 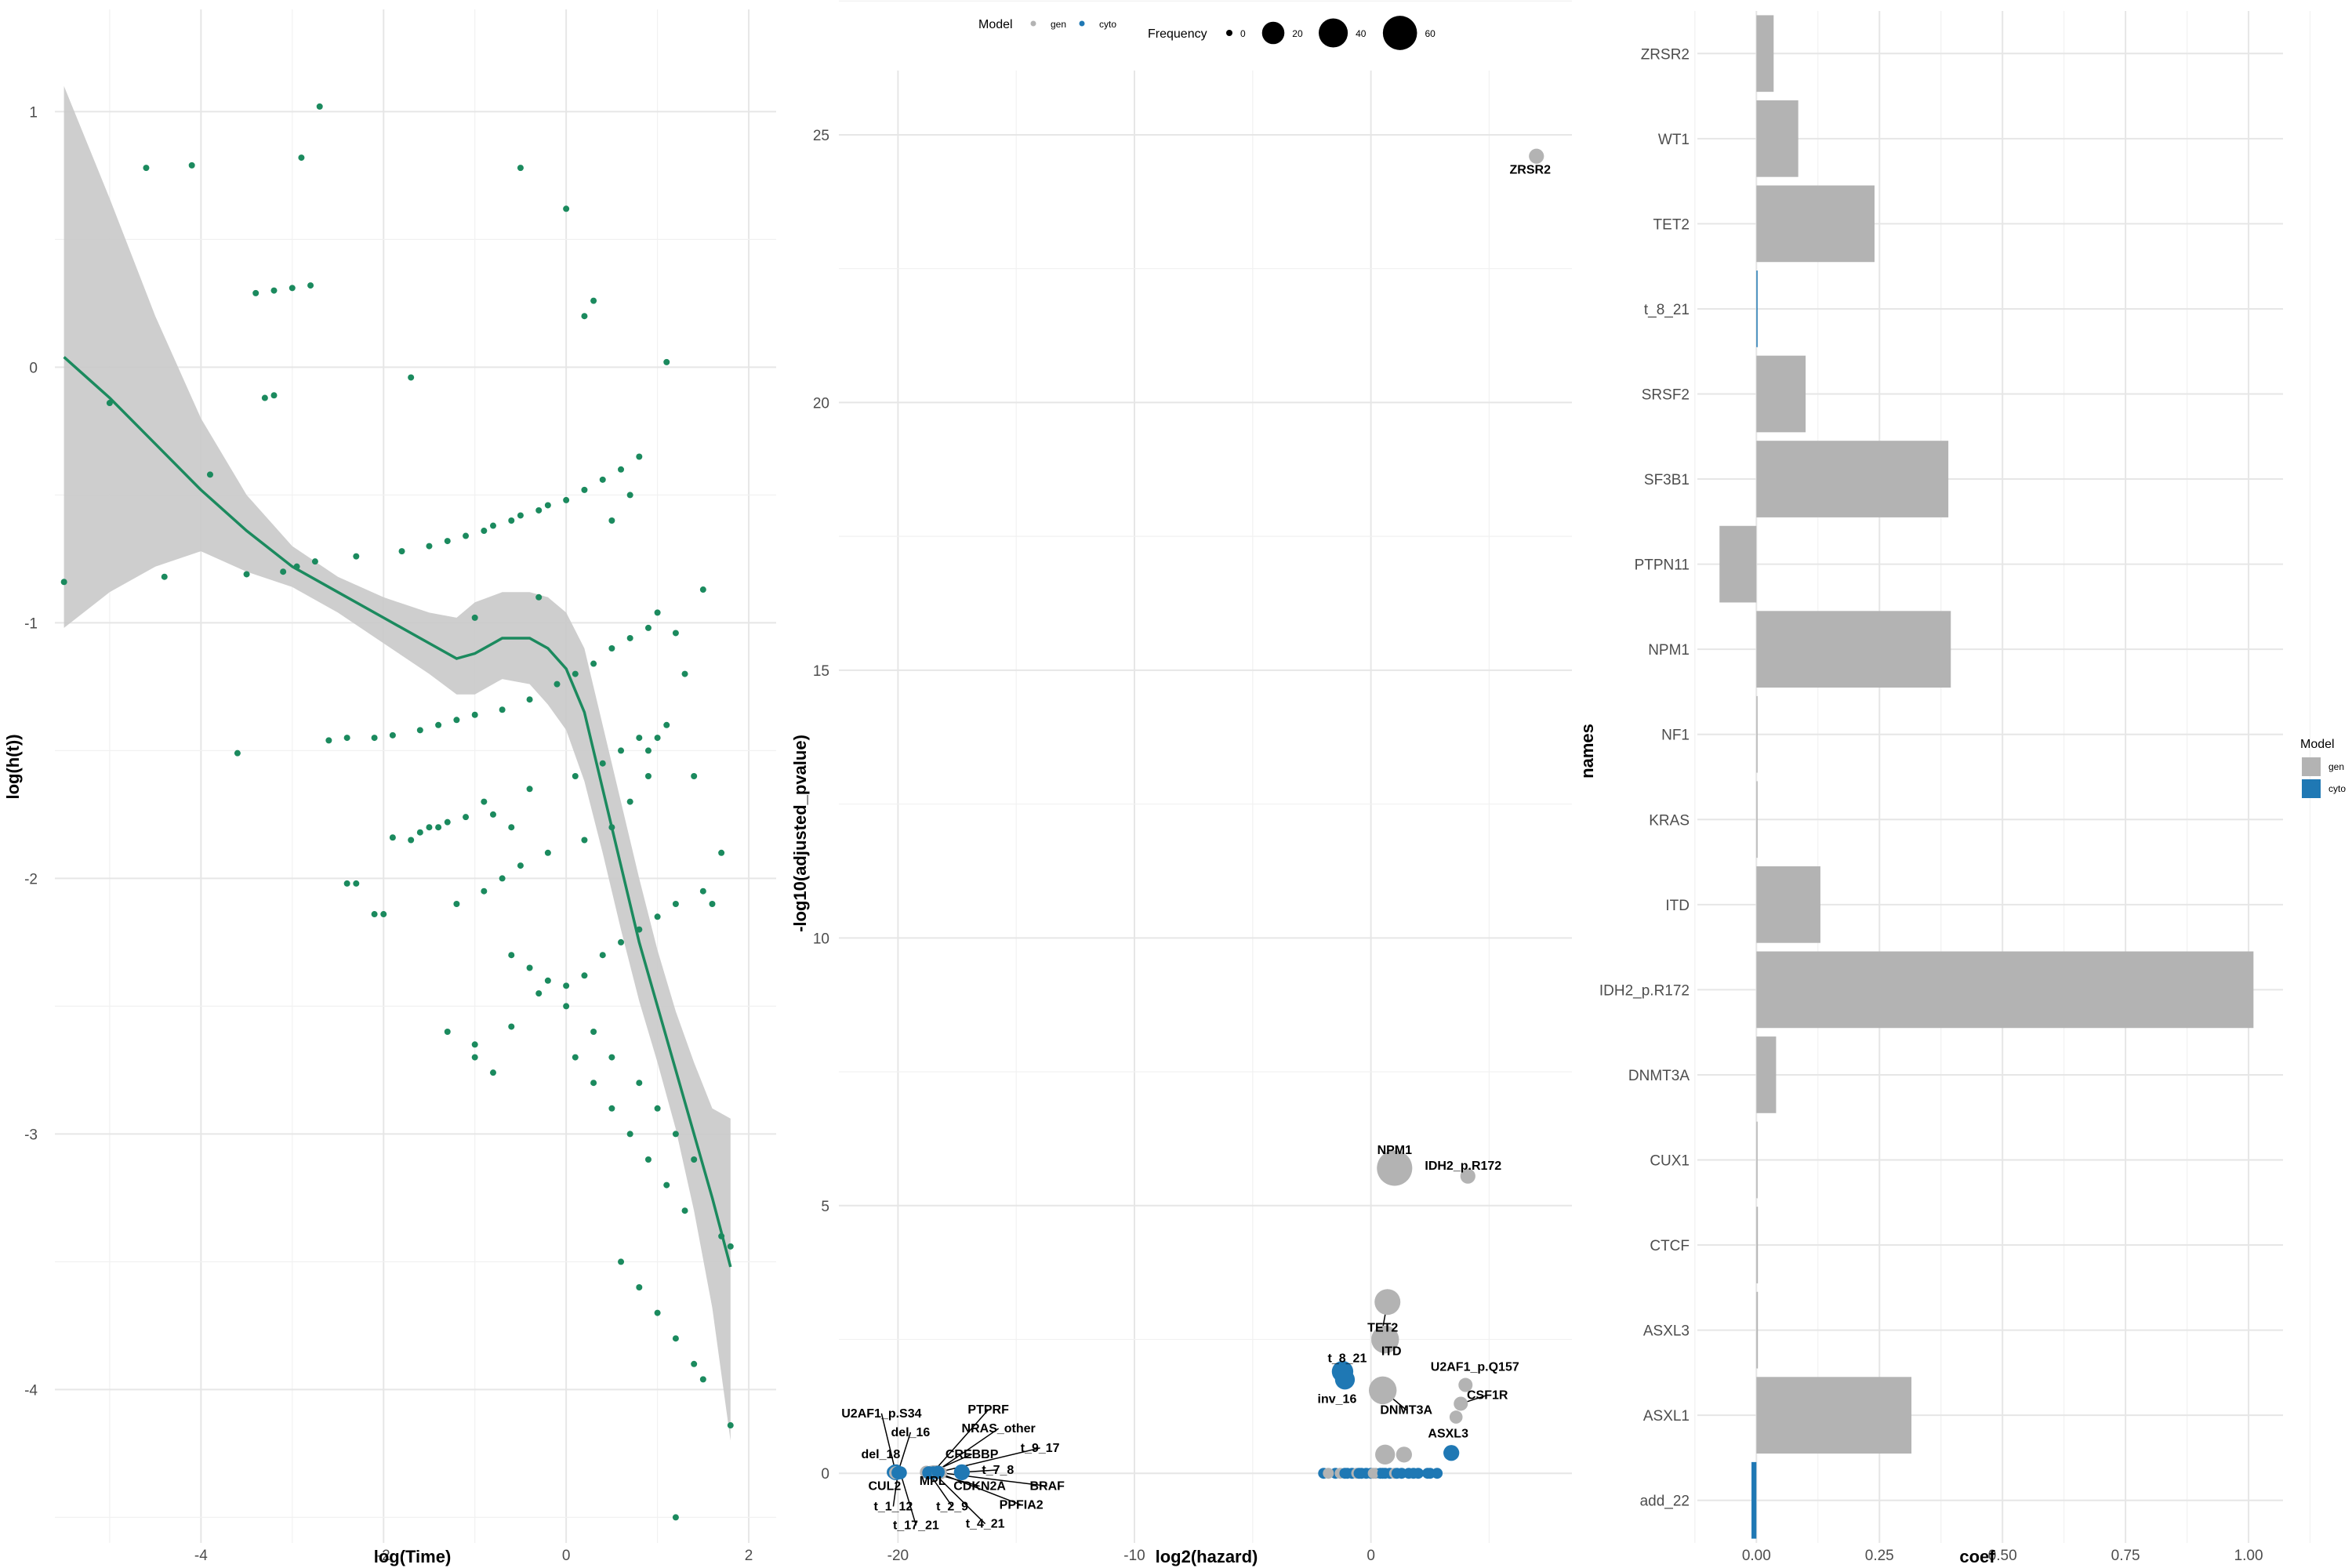 I want to click on y-tick-label: ITD, so click(x=1677, y=906).